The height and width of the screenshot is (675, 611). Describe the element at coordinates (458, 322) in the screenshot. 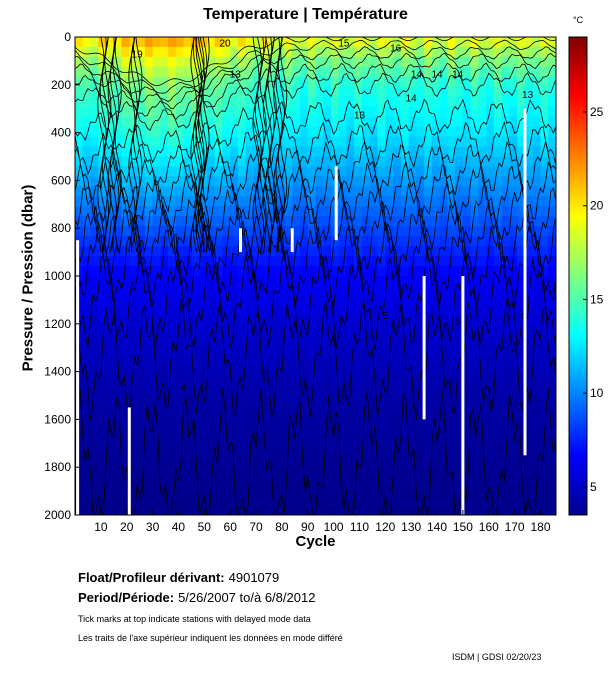

I see `contour-label: 5` at that location.